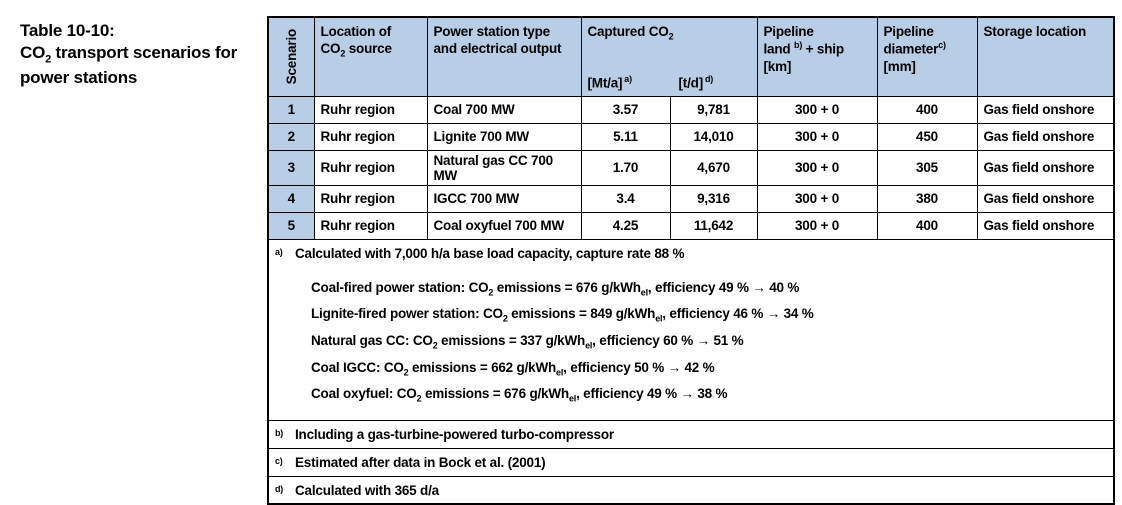 This screenshot has width=1122, height=505. I want to click on scenario-rotated-label: Scenario, so click(291, 56).